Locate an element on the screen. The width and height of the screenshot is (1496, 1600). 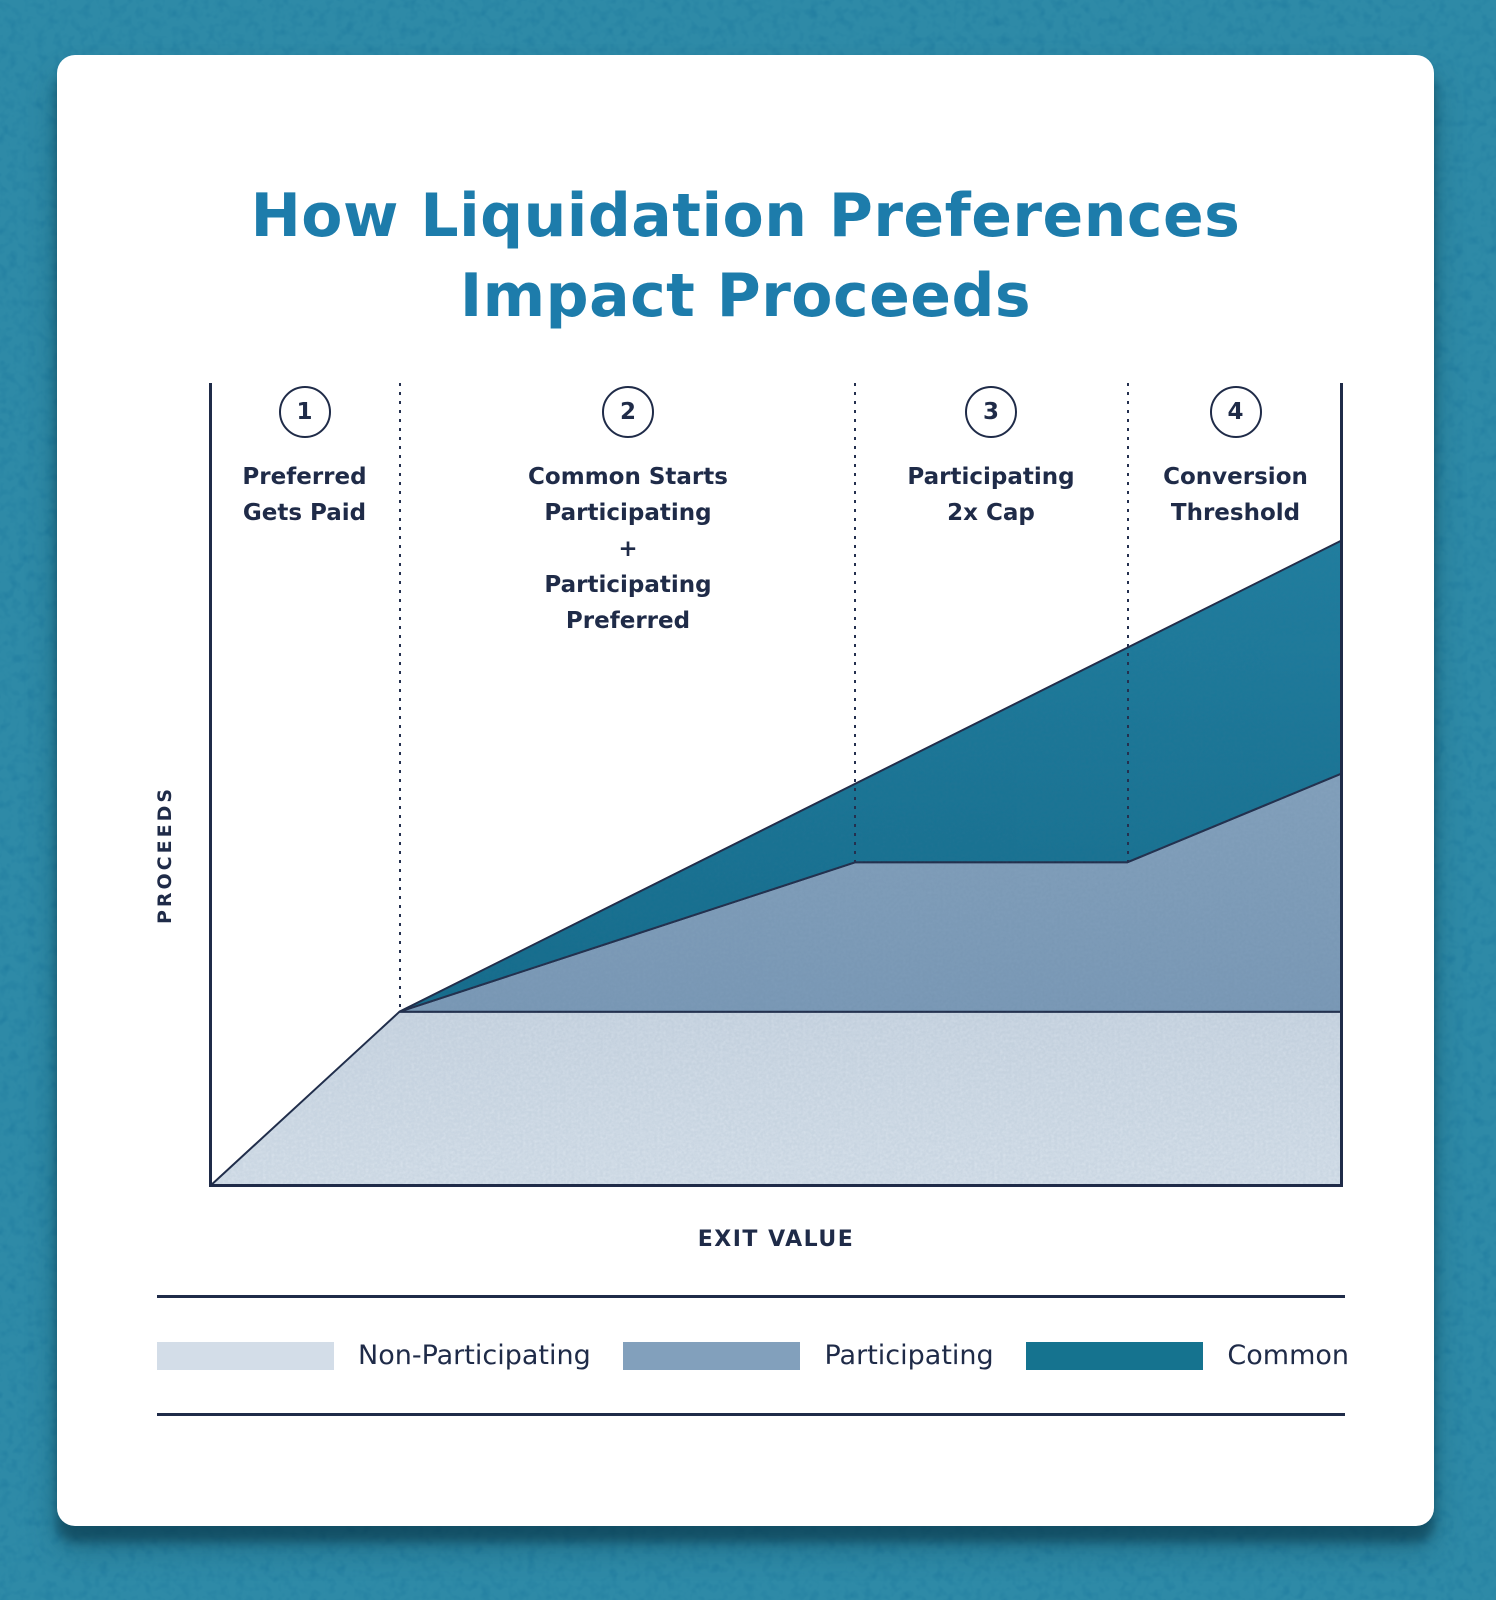
phase-4-number-badge: 4 is located at coordinates (1235, 412).